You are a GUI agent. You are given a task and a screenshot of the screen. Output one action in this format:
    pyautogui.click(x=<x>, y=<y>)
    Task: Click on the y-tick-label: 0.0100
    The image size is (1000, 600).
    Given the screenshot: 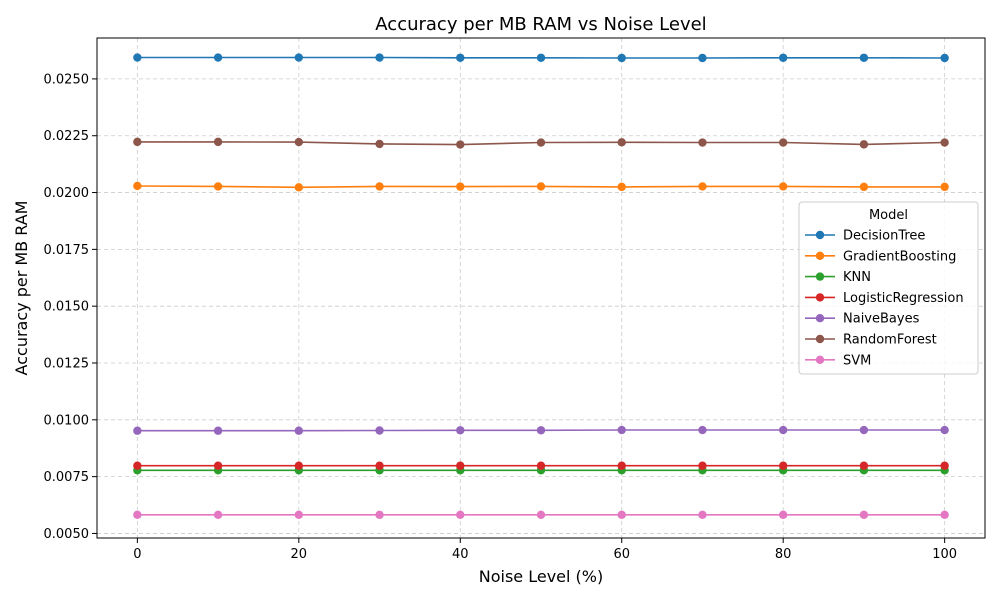 What is the action you would take?
    pyautogui.click(x=67, y=420)
    